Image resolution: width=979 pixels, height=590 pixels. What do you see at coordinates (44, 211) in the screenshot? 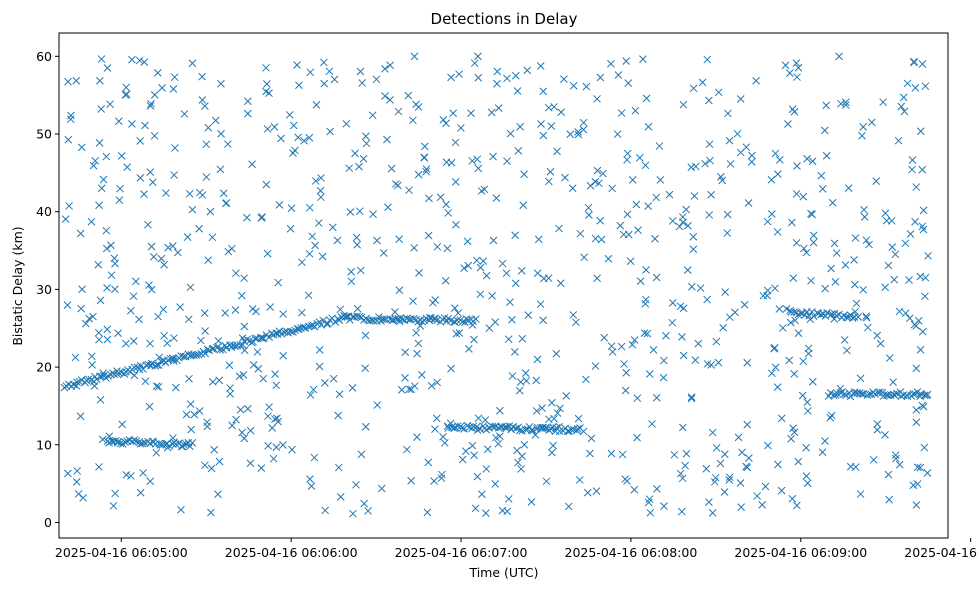
I see `y-tick-label: 40` at bounding box center [44, 211].